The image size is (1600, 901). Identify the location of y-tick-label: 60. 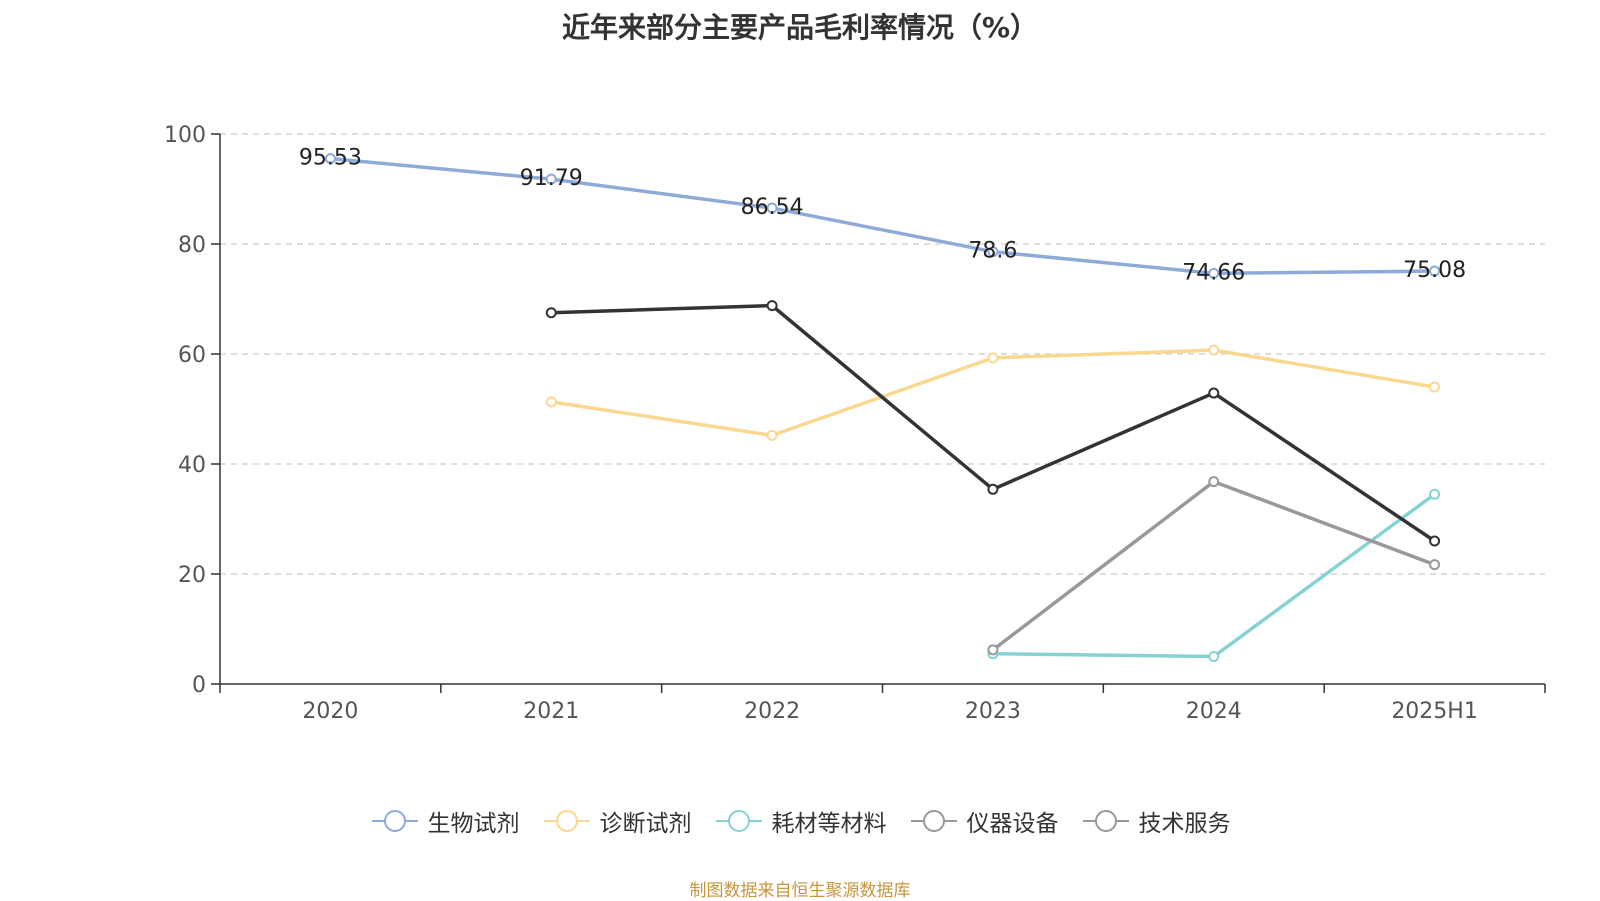
(192, 355).